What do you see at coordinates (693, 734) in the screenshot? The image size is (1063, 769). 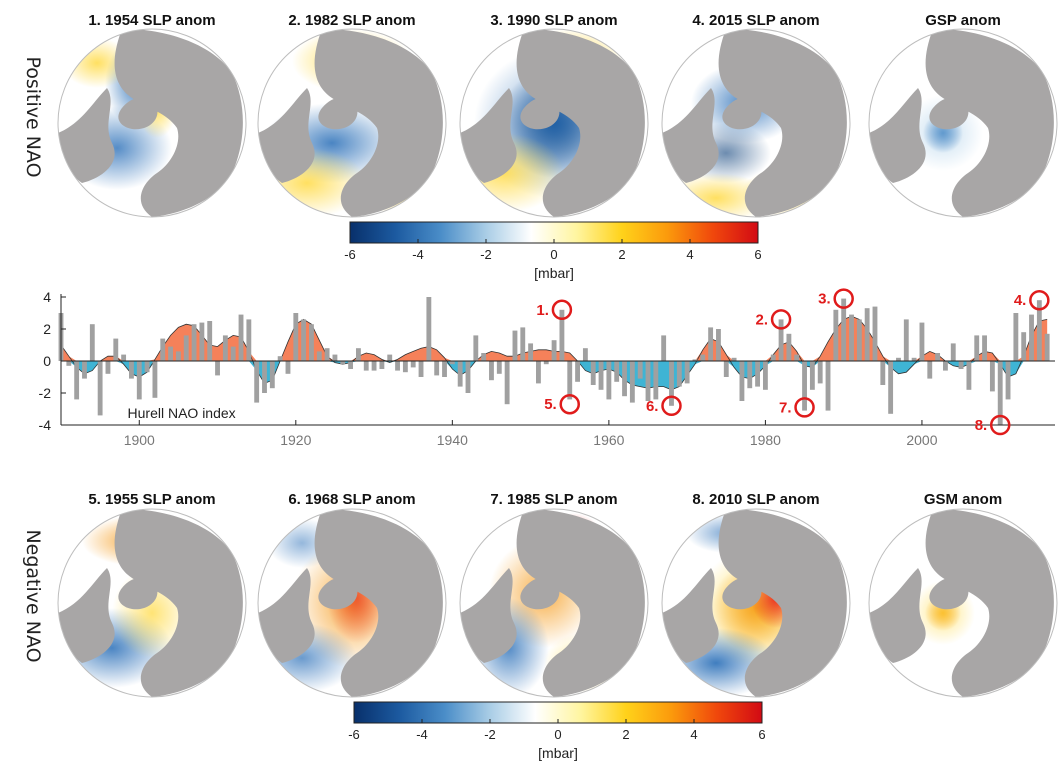 I see `colorbar-tick-label: 4` at bounding box center [693, 734].